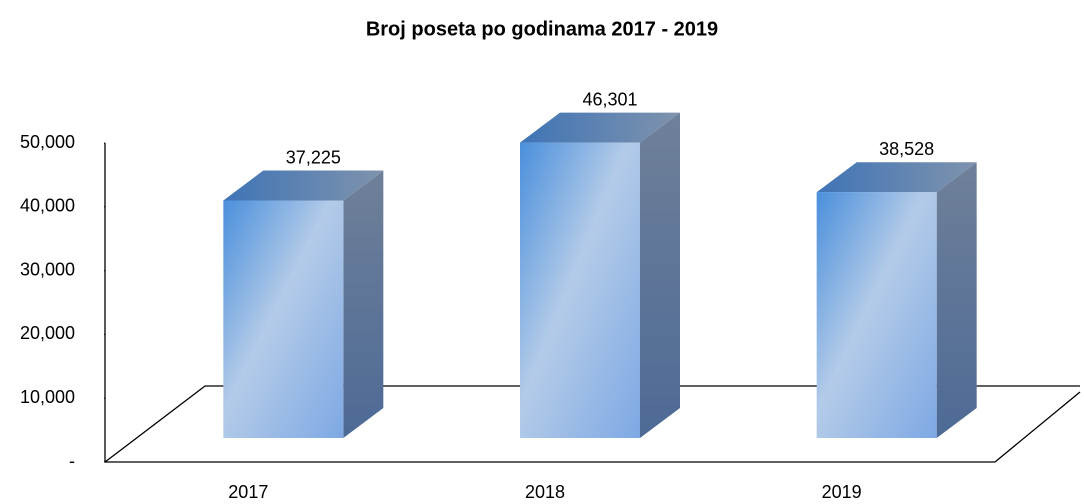 This screenshot has width=1084, height=504. I want to click on x-tick-label: 2018, so click(545, 492).